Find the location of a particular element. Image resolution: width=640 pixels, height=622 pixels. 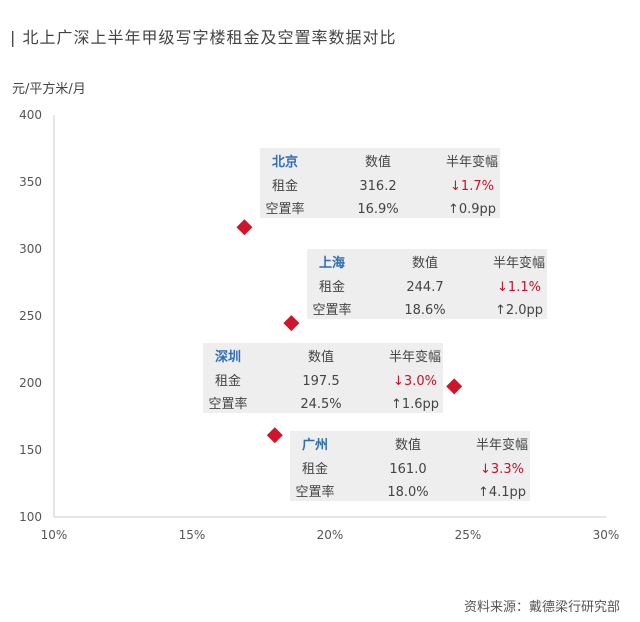

rent-value: 244.7 is located at coordinates (424, 287).